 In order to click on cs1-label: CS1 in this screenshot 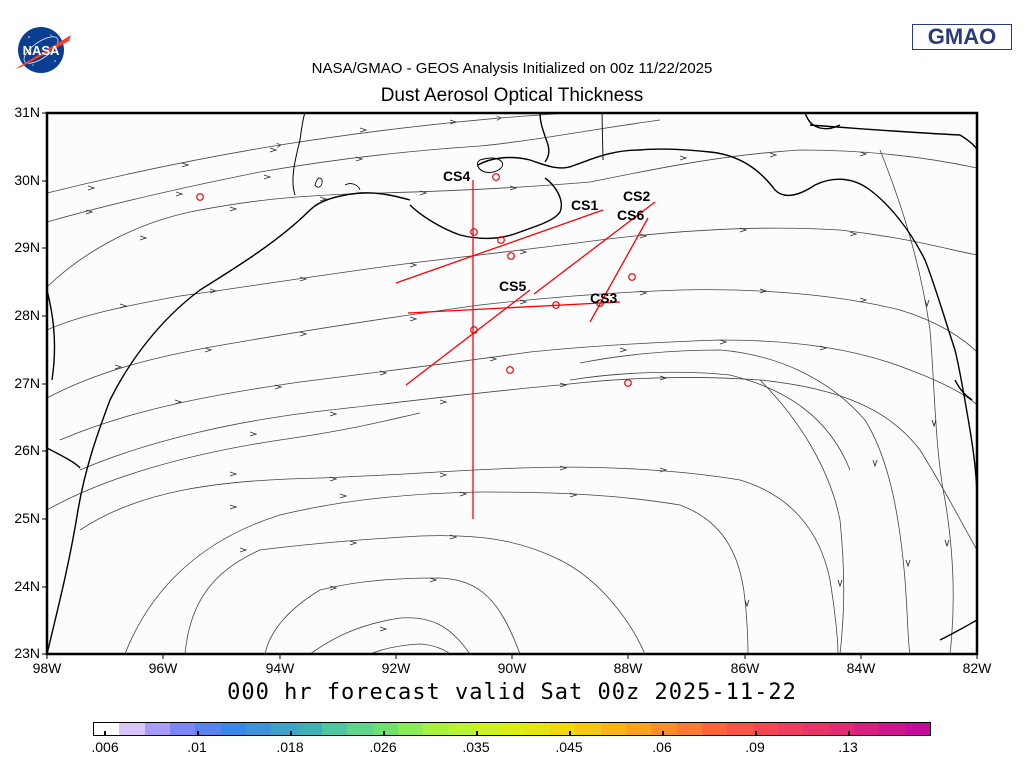, I will do `click(585, 205)`.